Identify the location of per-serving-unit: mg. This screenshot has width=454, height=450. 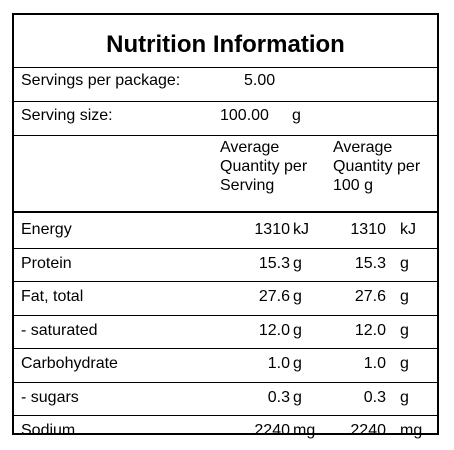
(304, 430).